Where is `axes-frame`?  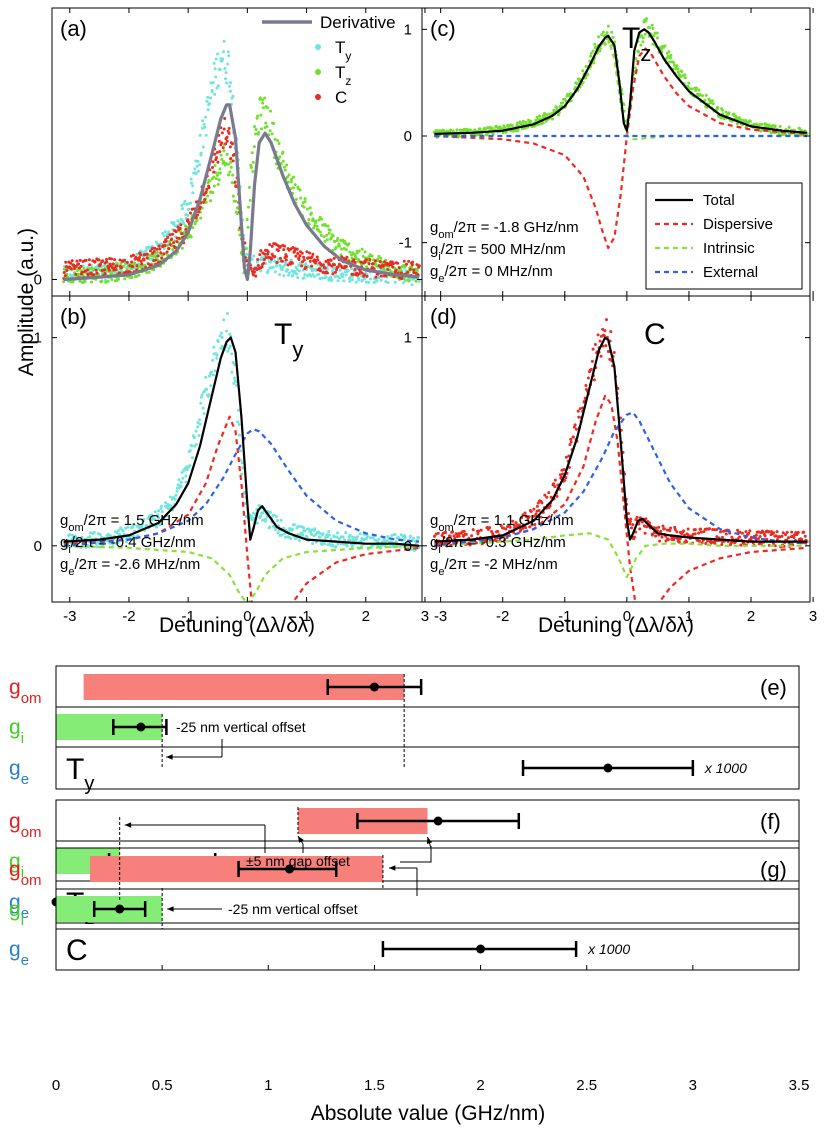 axes-frame is located at coordinates (616, 449).